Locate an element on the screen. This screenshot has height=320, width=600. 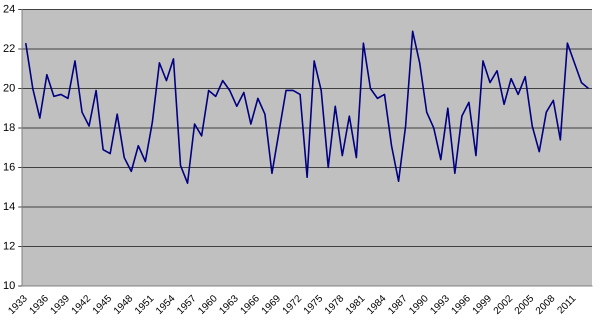
y-tick-label: 14 is located at coordinates (9, 206).